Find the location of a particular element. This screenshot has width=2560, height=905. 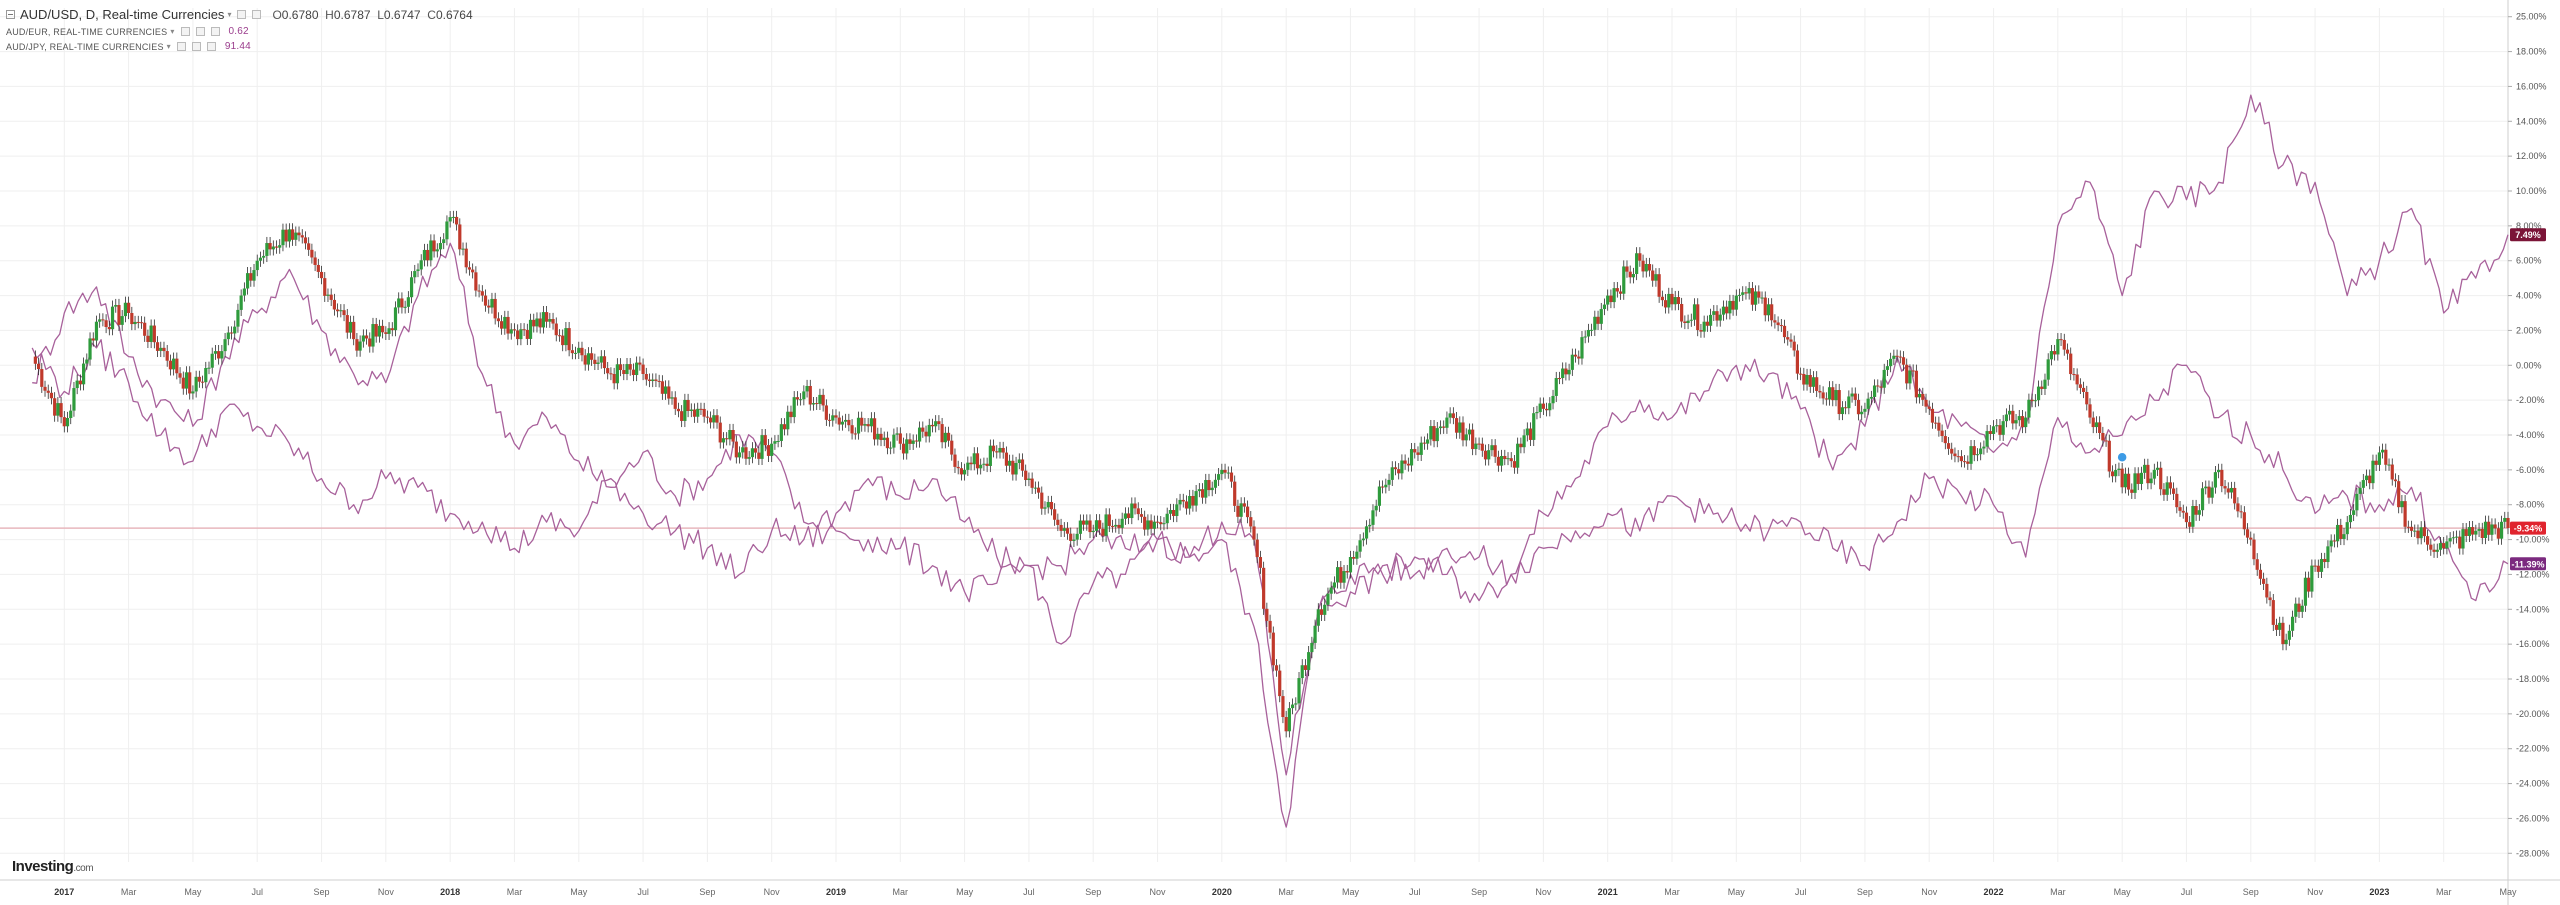

x-tick-label: Jul is located at coordinates (1029, 892).